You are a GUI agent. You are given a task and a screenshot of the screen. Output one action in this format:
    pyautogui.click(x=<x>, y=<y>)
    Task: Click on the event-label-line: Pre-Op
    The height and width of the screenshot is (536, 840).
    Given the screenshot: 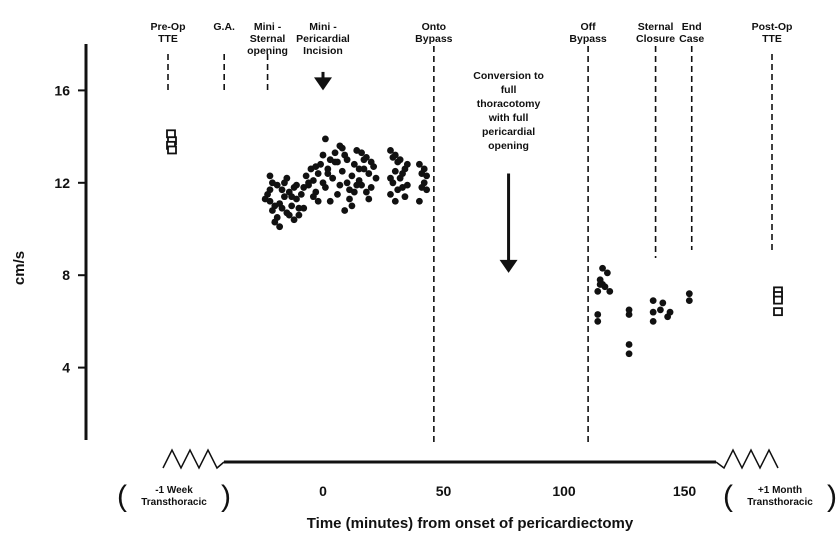 What is the action you would take?
    pyautogui.click(x=167, y=27)
    